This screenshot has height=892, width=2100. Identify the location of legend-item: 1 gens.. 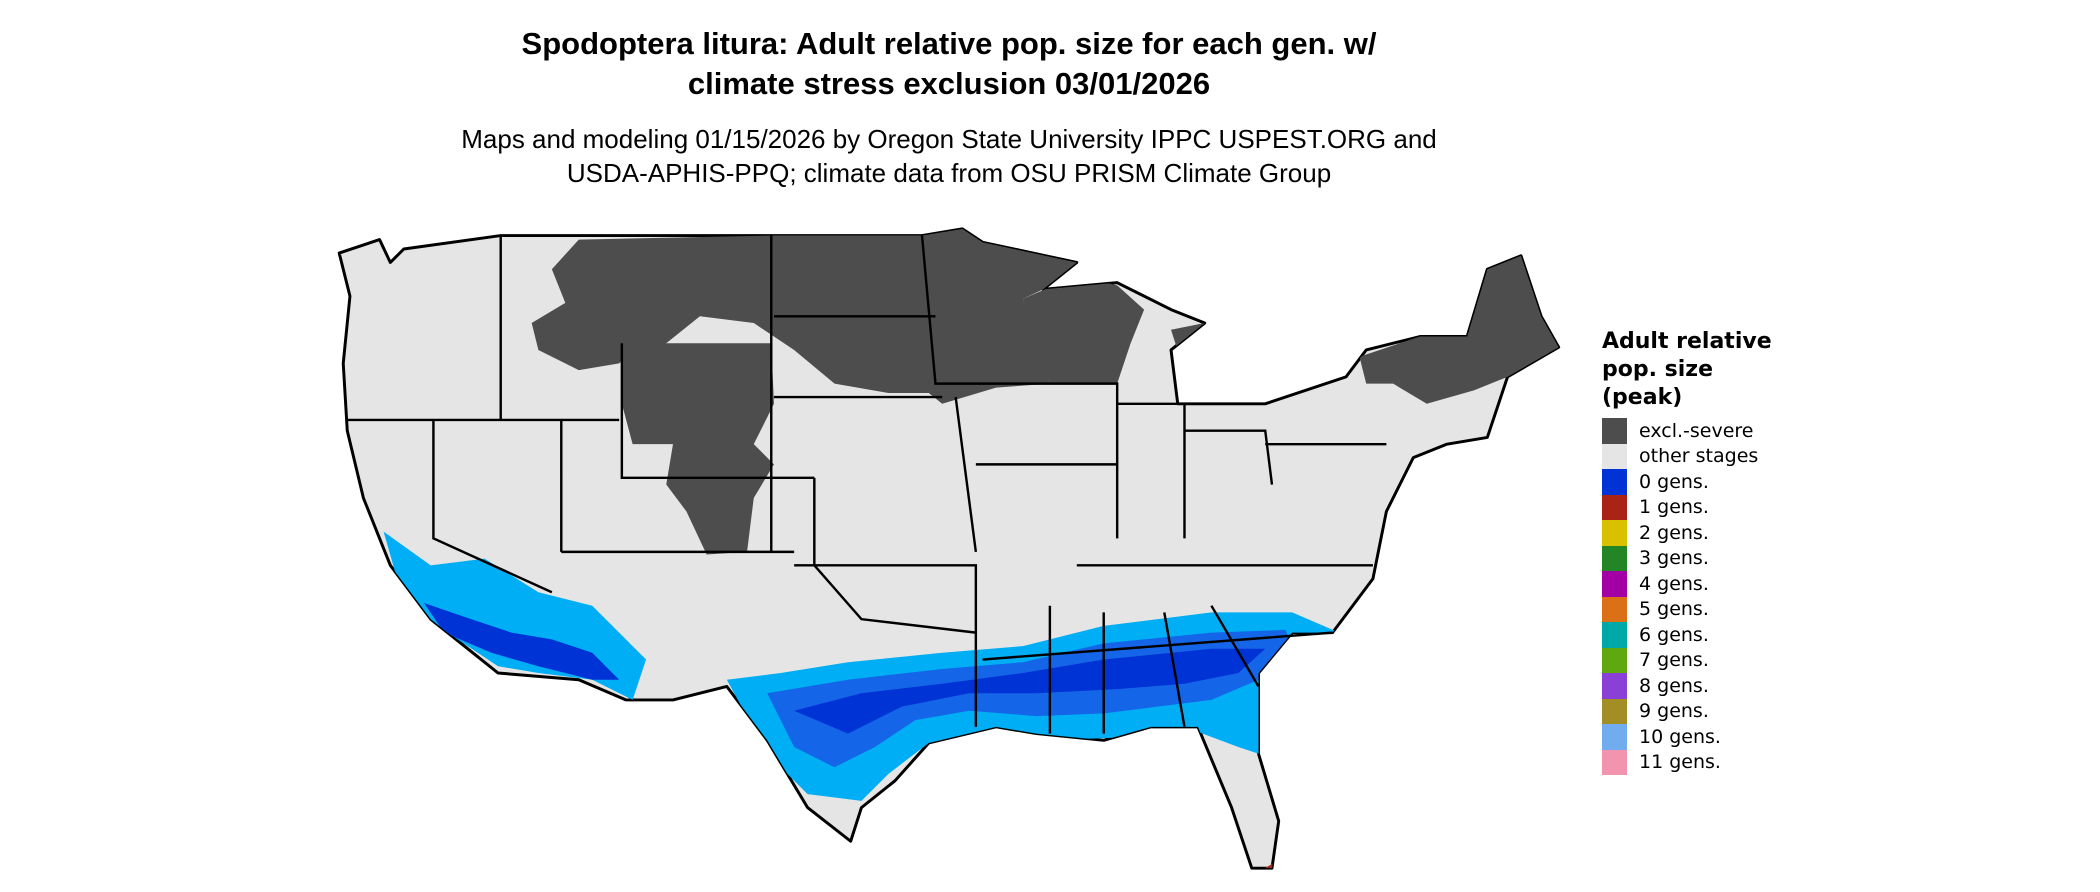
(1687, 507).